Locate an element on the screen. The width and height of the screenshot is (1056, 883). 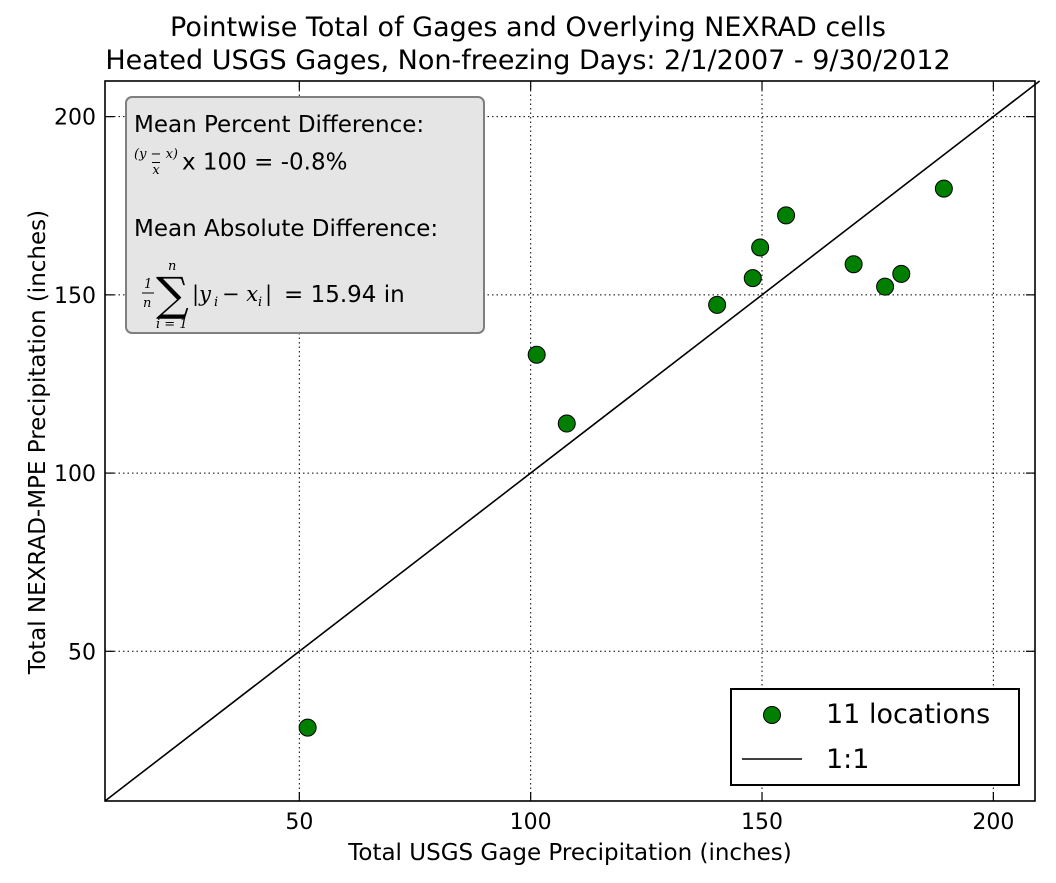
legend-marker-locations is located at coordinates (772, 715).